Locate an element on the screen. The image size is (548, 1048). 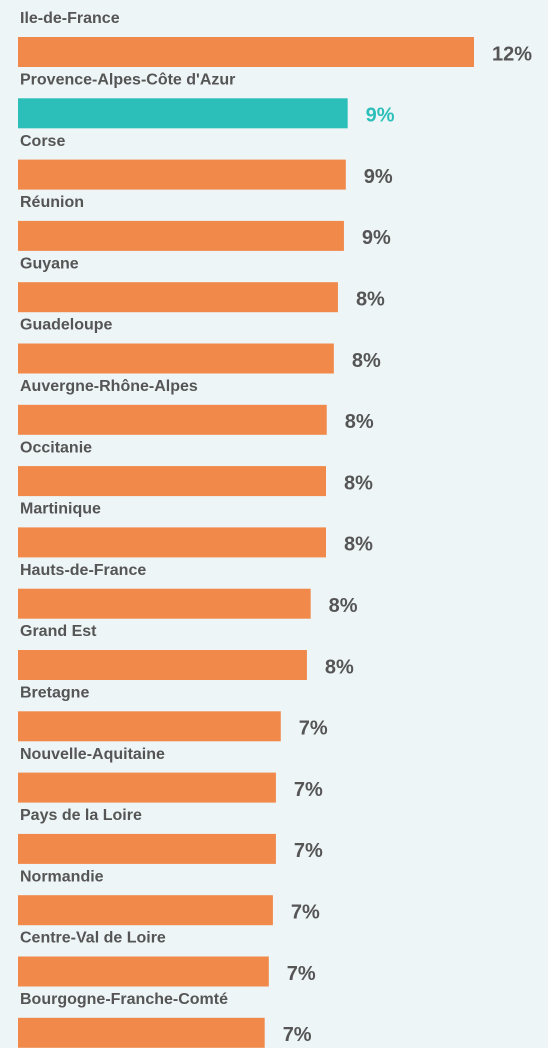
category-label: Normandie is located at coordinates (62, 876).